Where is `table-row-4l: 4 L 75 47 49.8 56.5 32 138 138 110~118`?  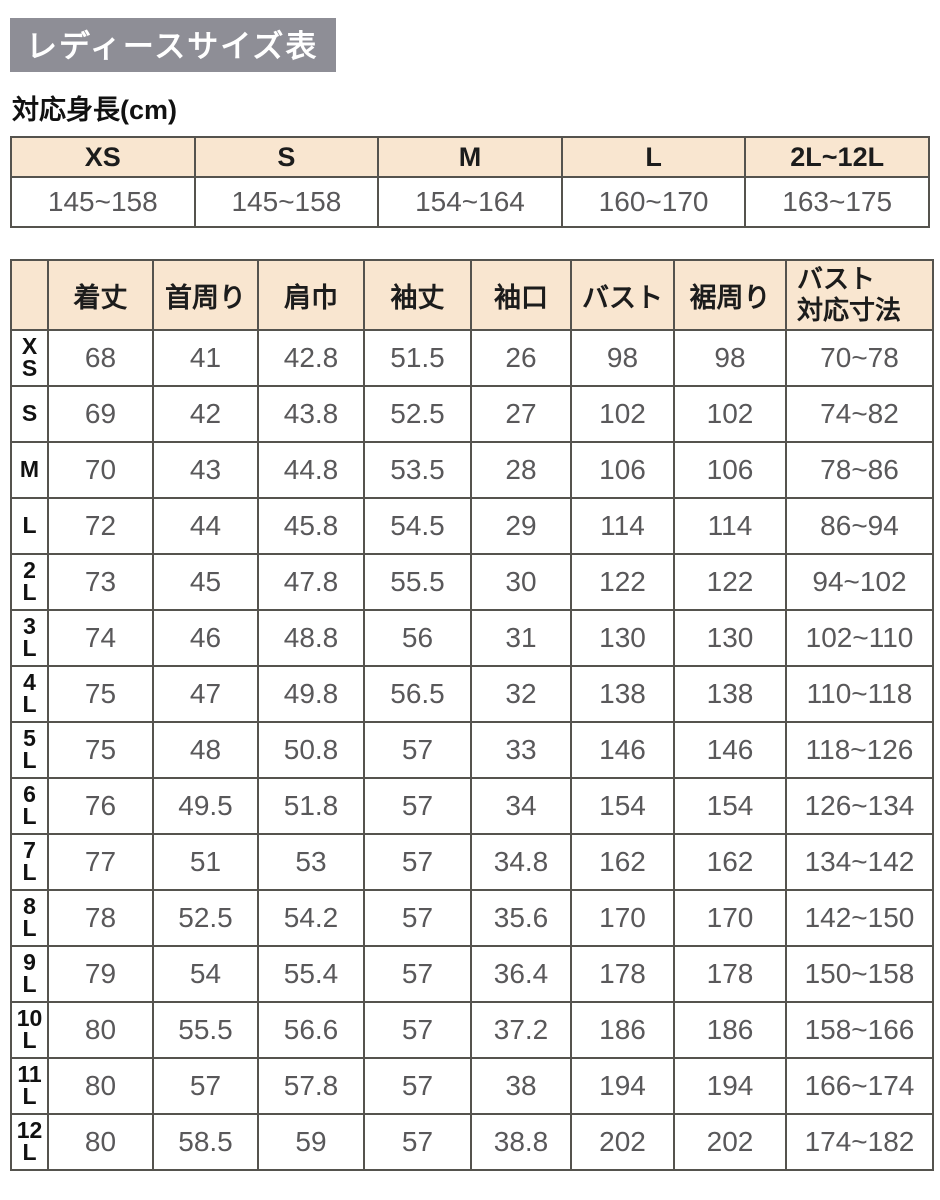 table-row-4l: 4 L 75 47 49.8 56.5 32 138 138 110~118 is located at coordinates (472, 694).